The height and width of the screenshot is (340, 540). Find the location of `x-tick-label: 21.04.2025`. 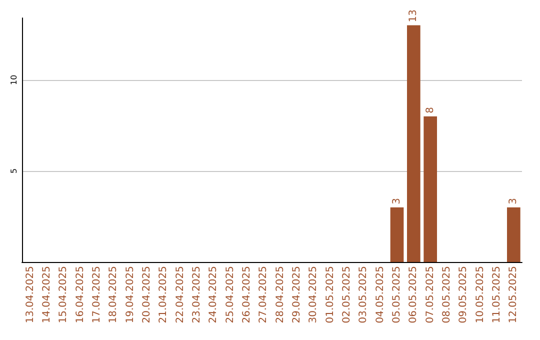

x-tick-label: 21.04.2025 is located at coordinates (164, 295).